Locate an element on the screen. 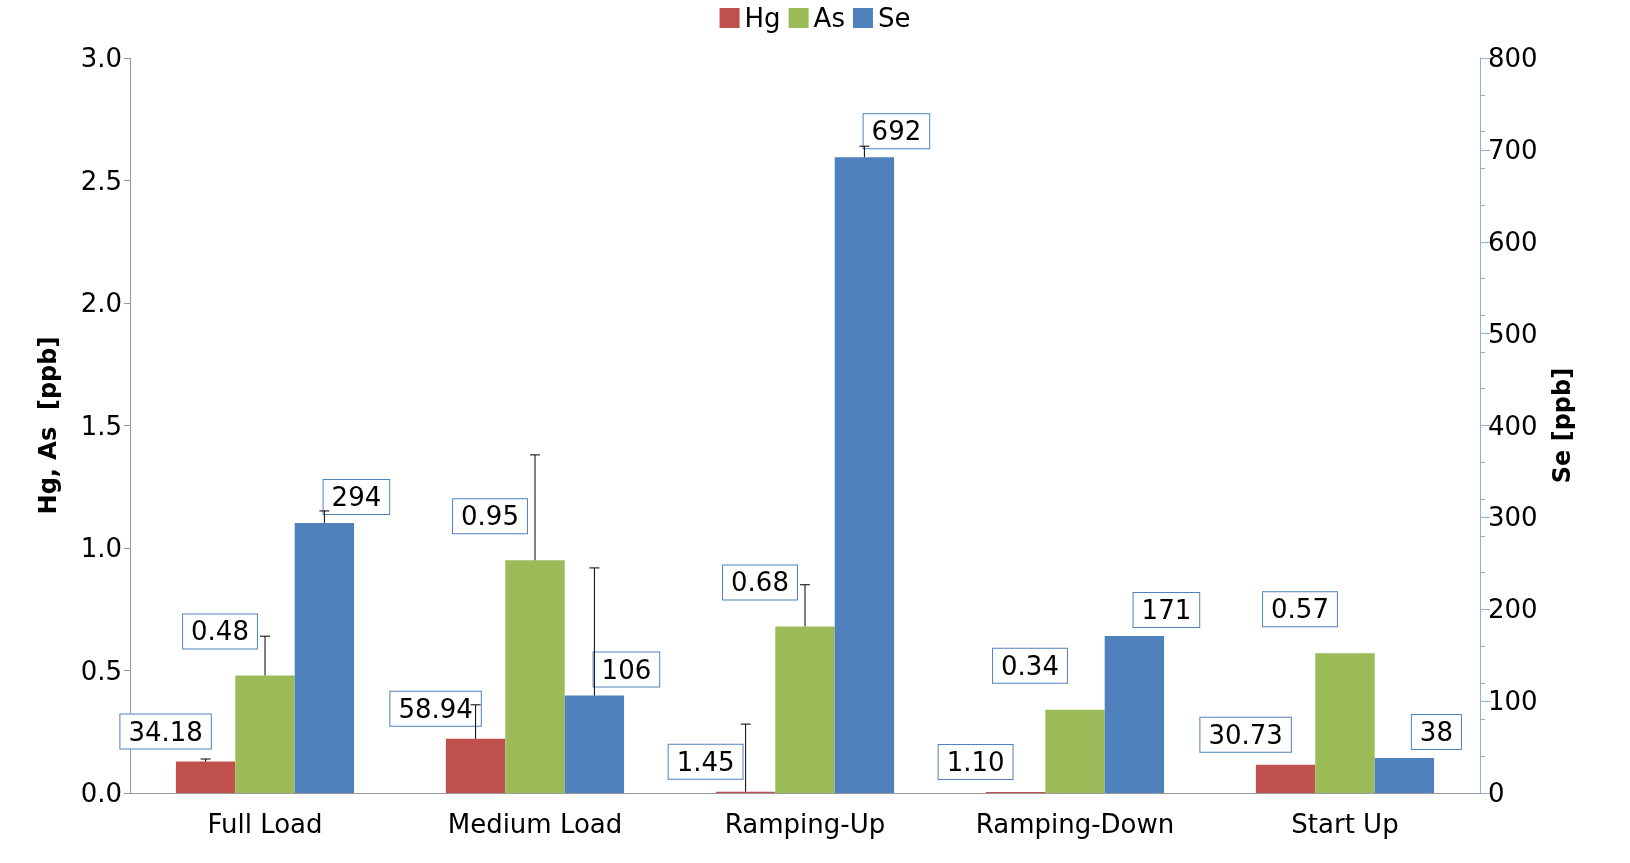 Image resolution: width=1630 pixels, height=863 pixels. y2-tick-label: 300 is located at coordinates (1513, 517).